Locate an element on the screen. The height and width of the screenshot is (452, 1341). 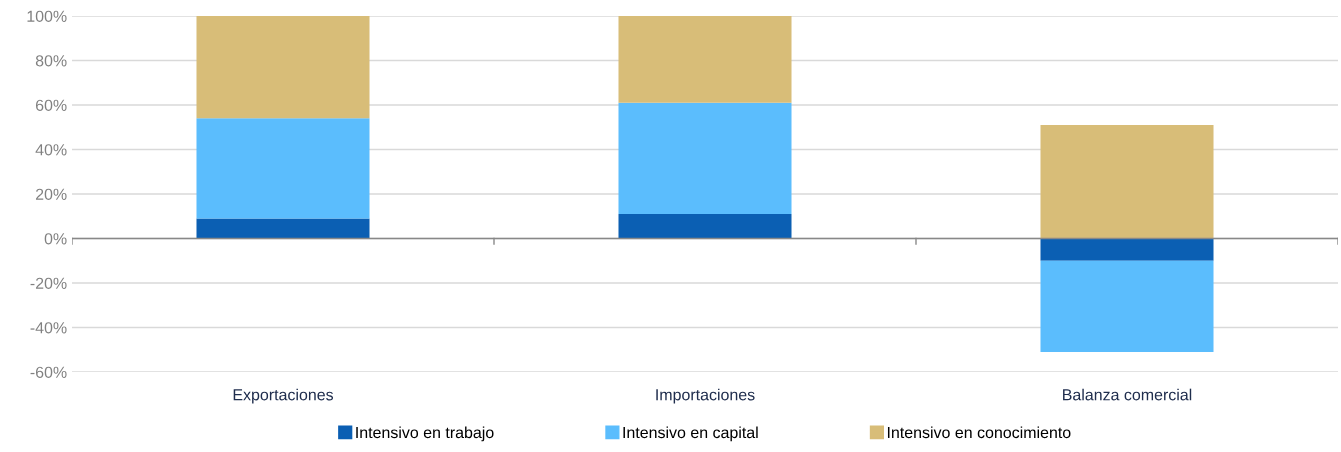
y-tick-label: 40% is located at coordinates (51, 150).